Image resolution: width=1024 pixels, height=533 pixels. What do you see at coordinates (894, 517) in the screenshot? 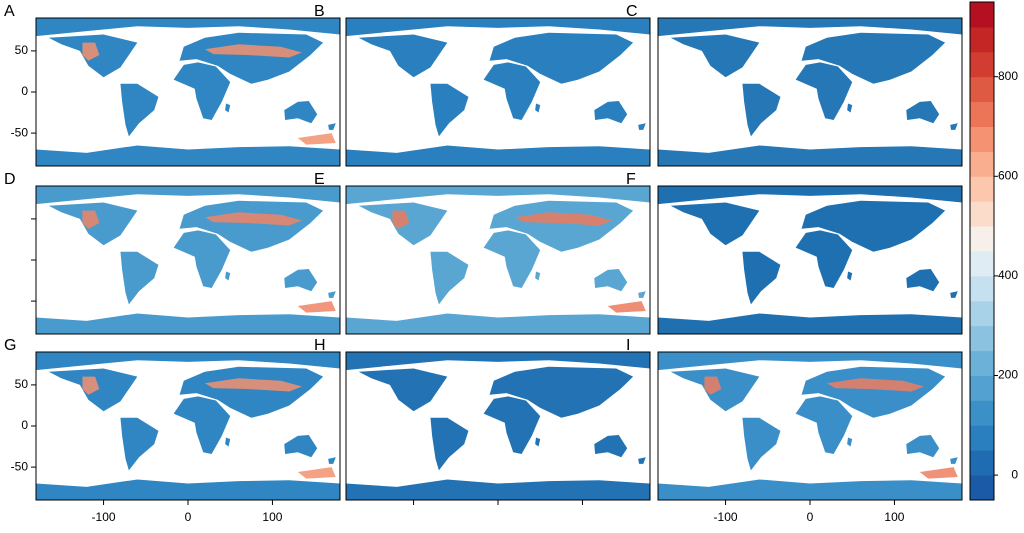
I see `x-tick-label: 100` at bounding box center [894, 517].